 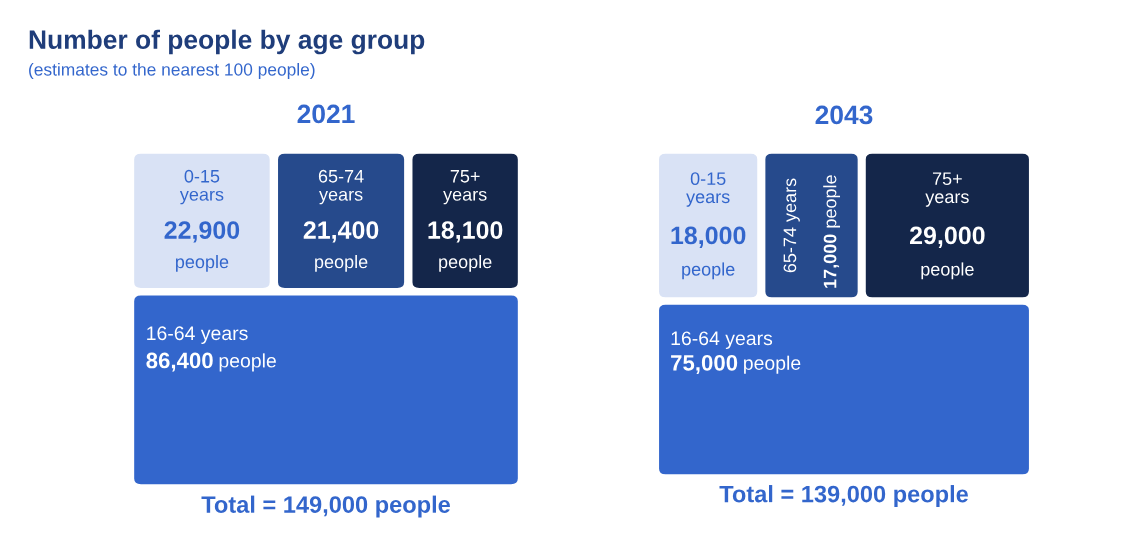 I want to click on text: 2043, so click(x=844, y=115).